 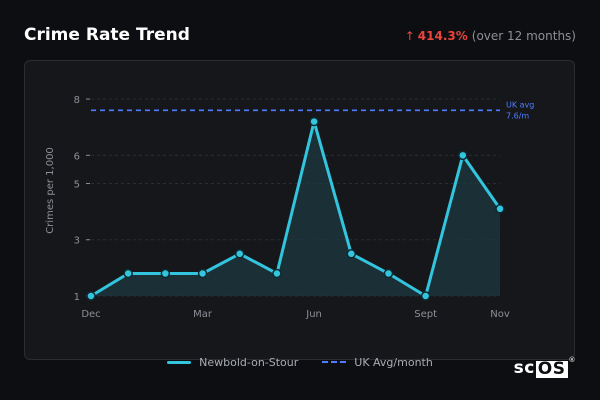 I want to click on change-period: (over 12 months), so click(x=523, y=36).